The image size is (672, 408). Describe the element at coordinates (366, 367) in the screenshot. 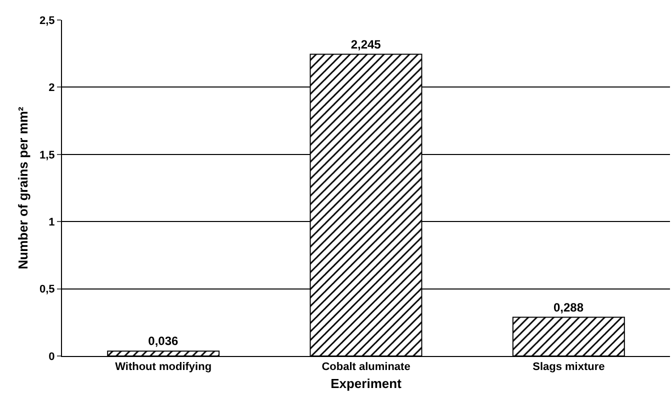

I see `x-tick-label: Cobalt aluminate` at that location.